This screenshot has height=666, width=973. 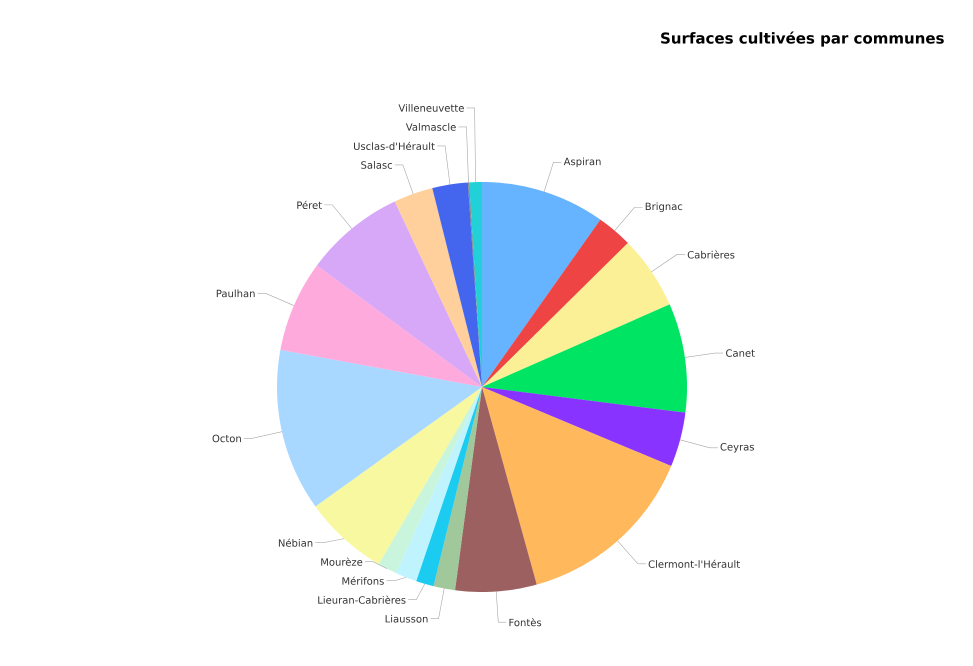 I want to click on slice-label: Mérifons, so click(x=363, y=580).